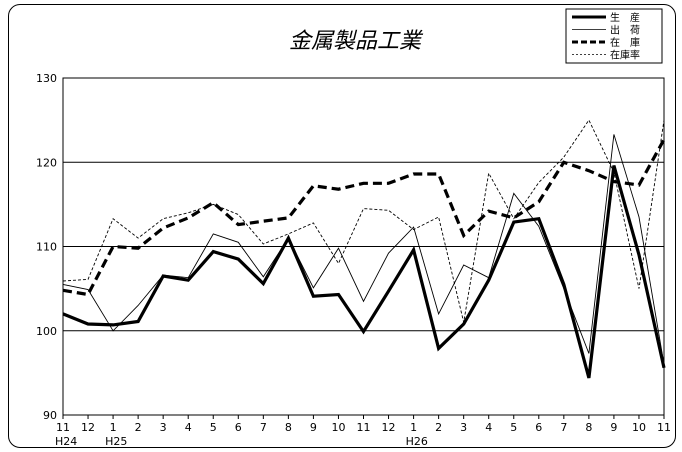 Image resolution: width=682 pixels, height=452 pixels. Describe the element at coordinates (46, 331) in the screenshot. I see `y-tick-label: 100` at that location.